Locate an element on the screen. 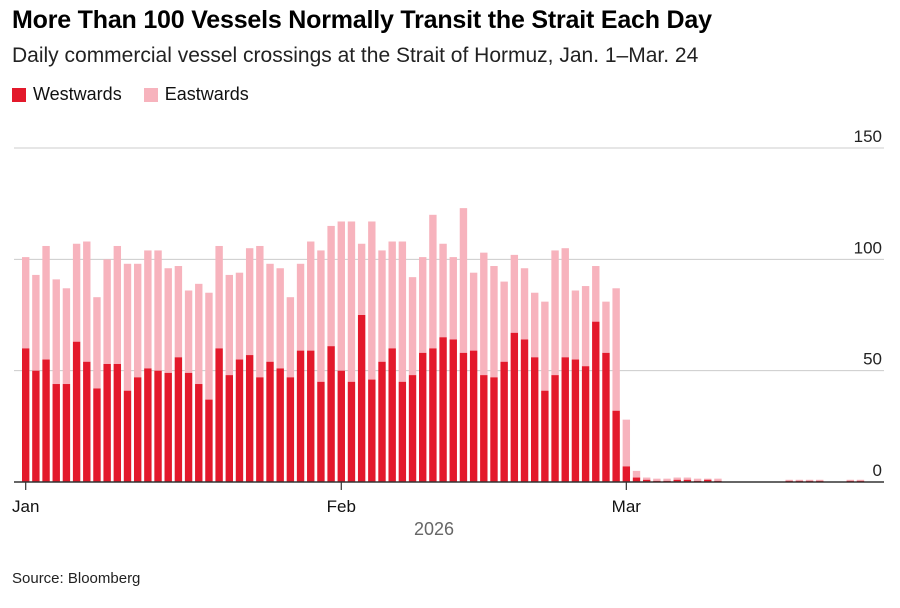 This screenshot has height=608, width=900. legend-swatch-eastwards is located at coordinates (150, 94).